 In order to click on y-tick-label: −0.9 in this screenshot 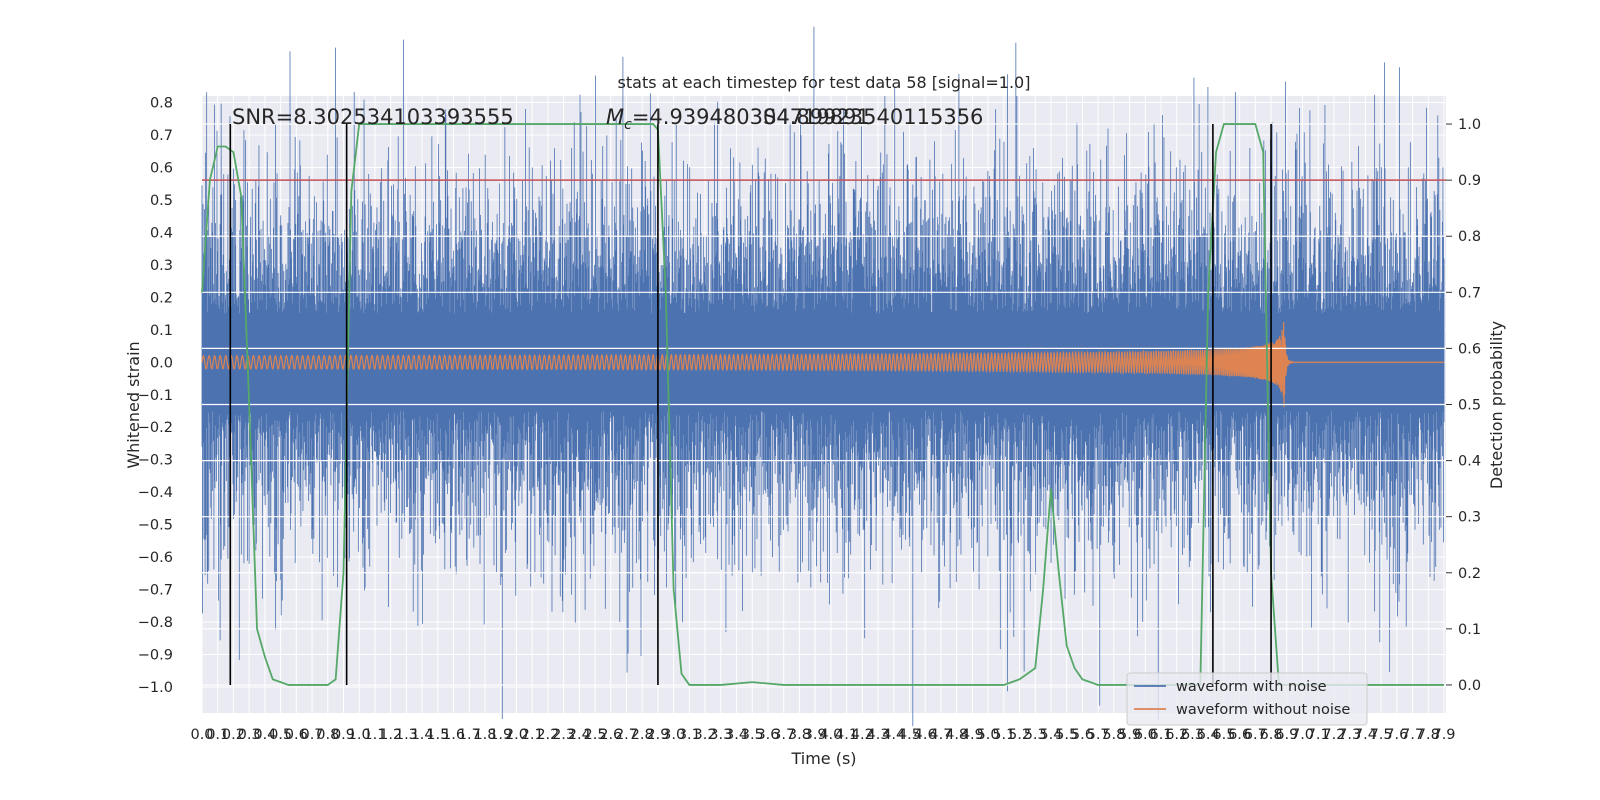, I will do `click(155, 656)`.